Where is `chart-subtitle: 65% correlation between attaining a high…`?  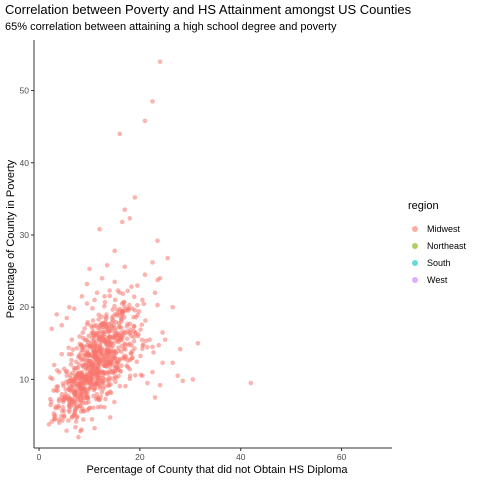 chart-subtitle: 65% correlation between attaining a high… is located at coordinates (171, 27).